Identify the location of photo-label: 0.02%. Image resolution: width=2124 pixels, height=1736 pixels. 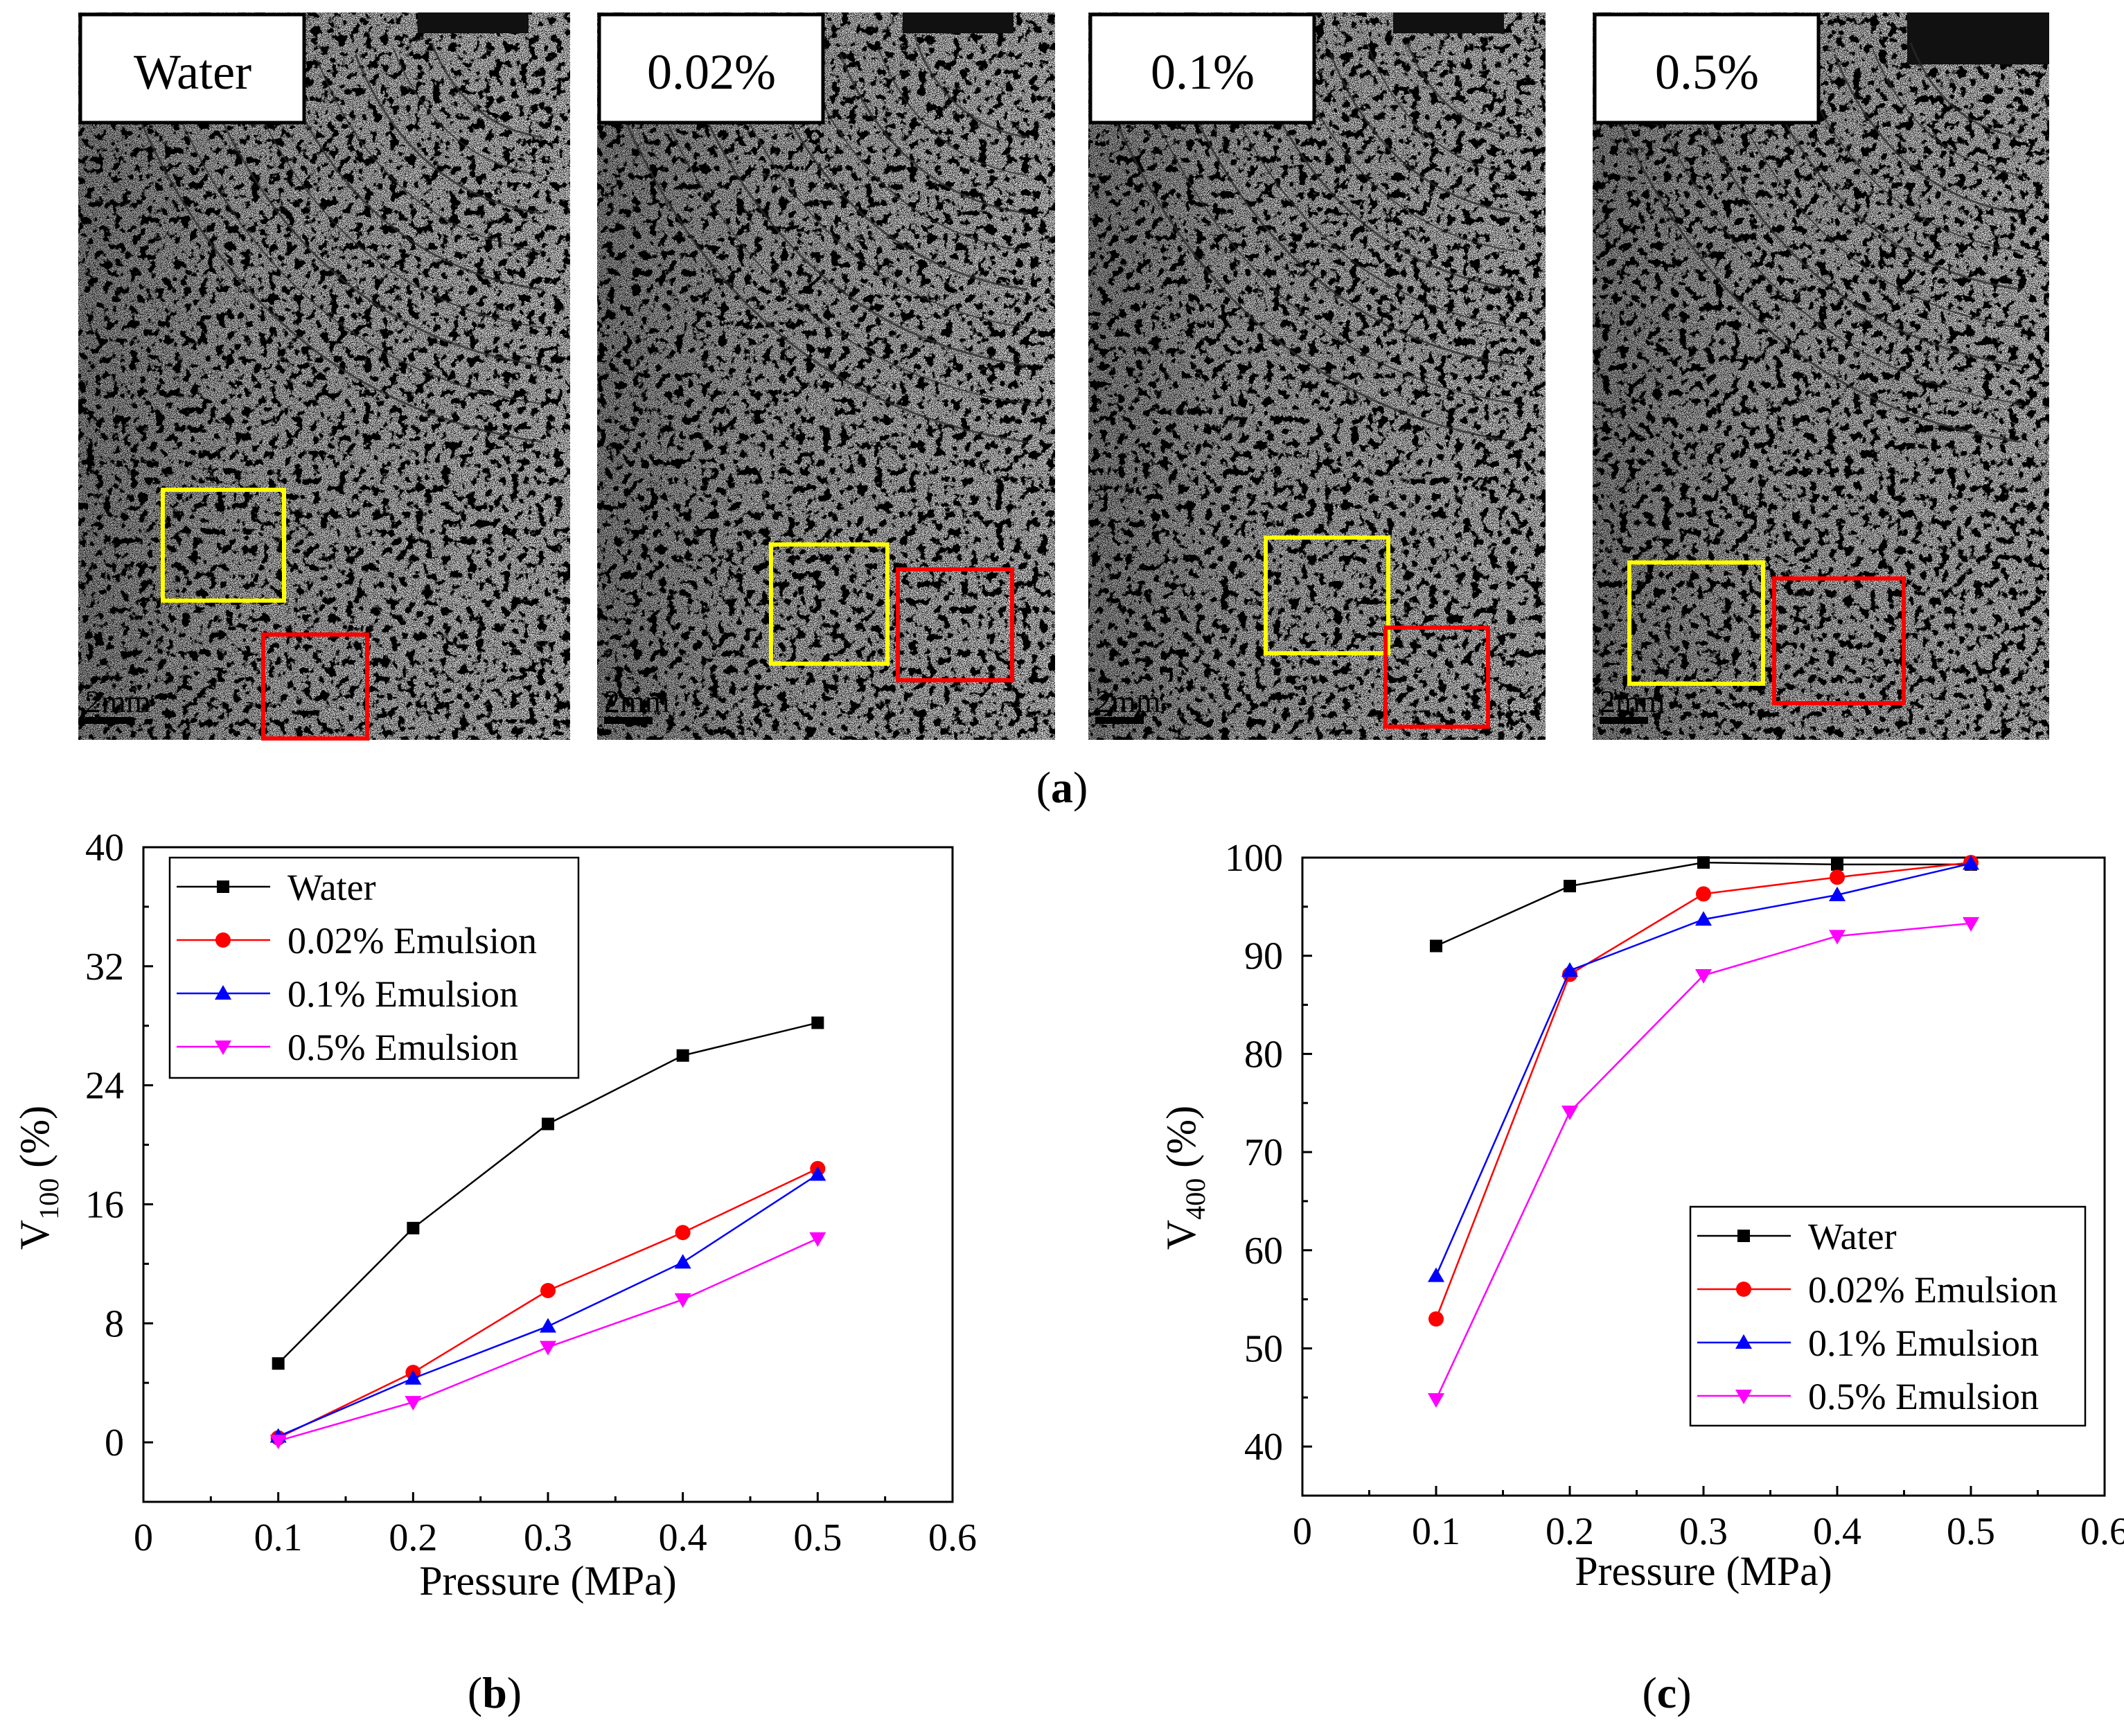
(711, 72).